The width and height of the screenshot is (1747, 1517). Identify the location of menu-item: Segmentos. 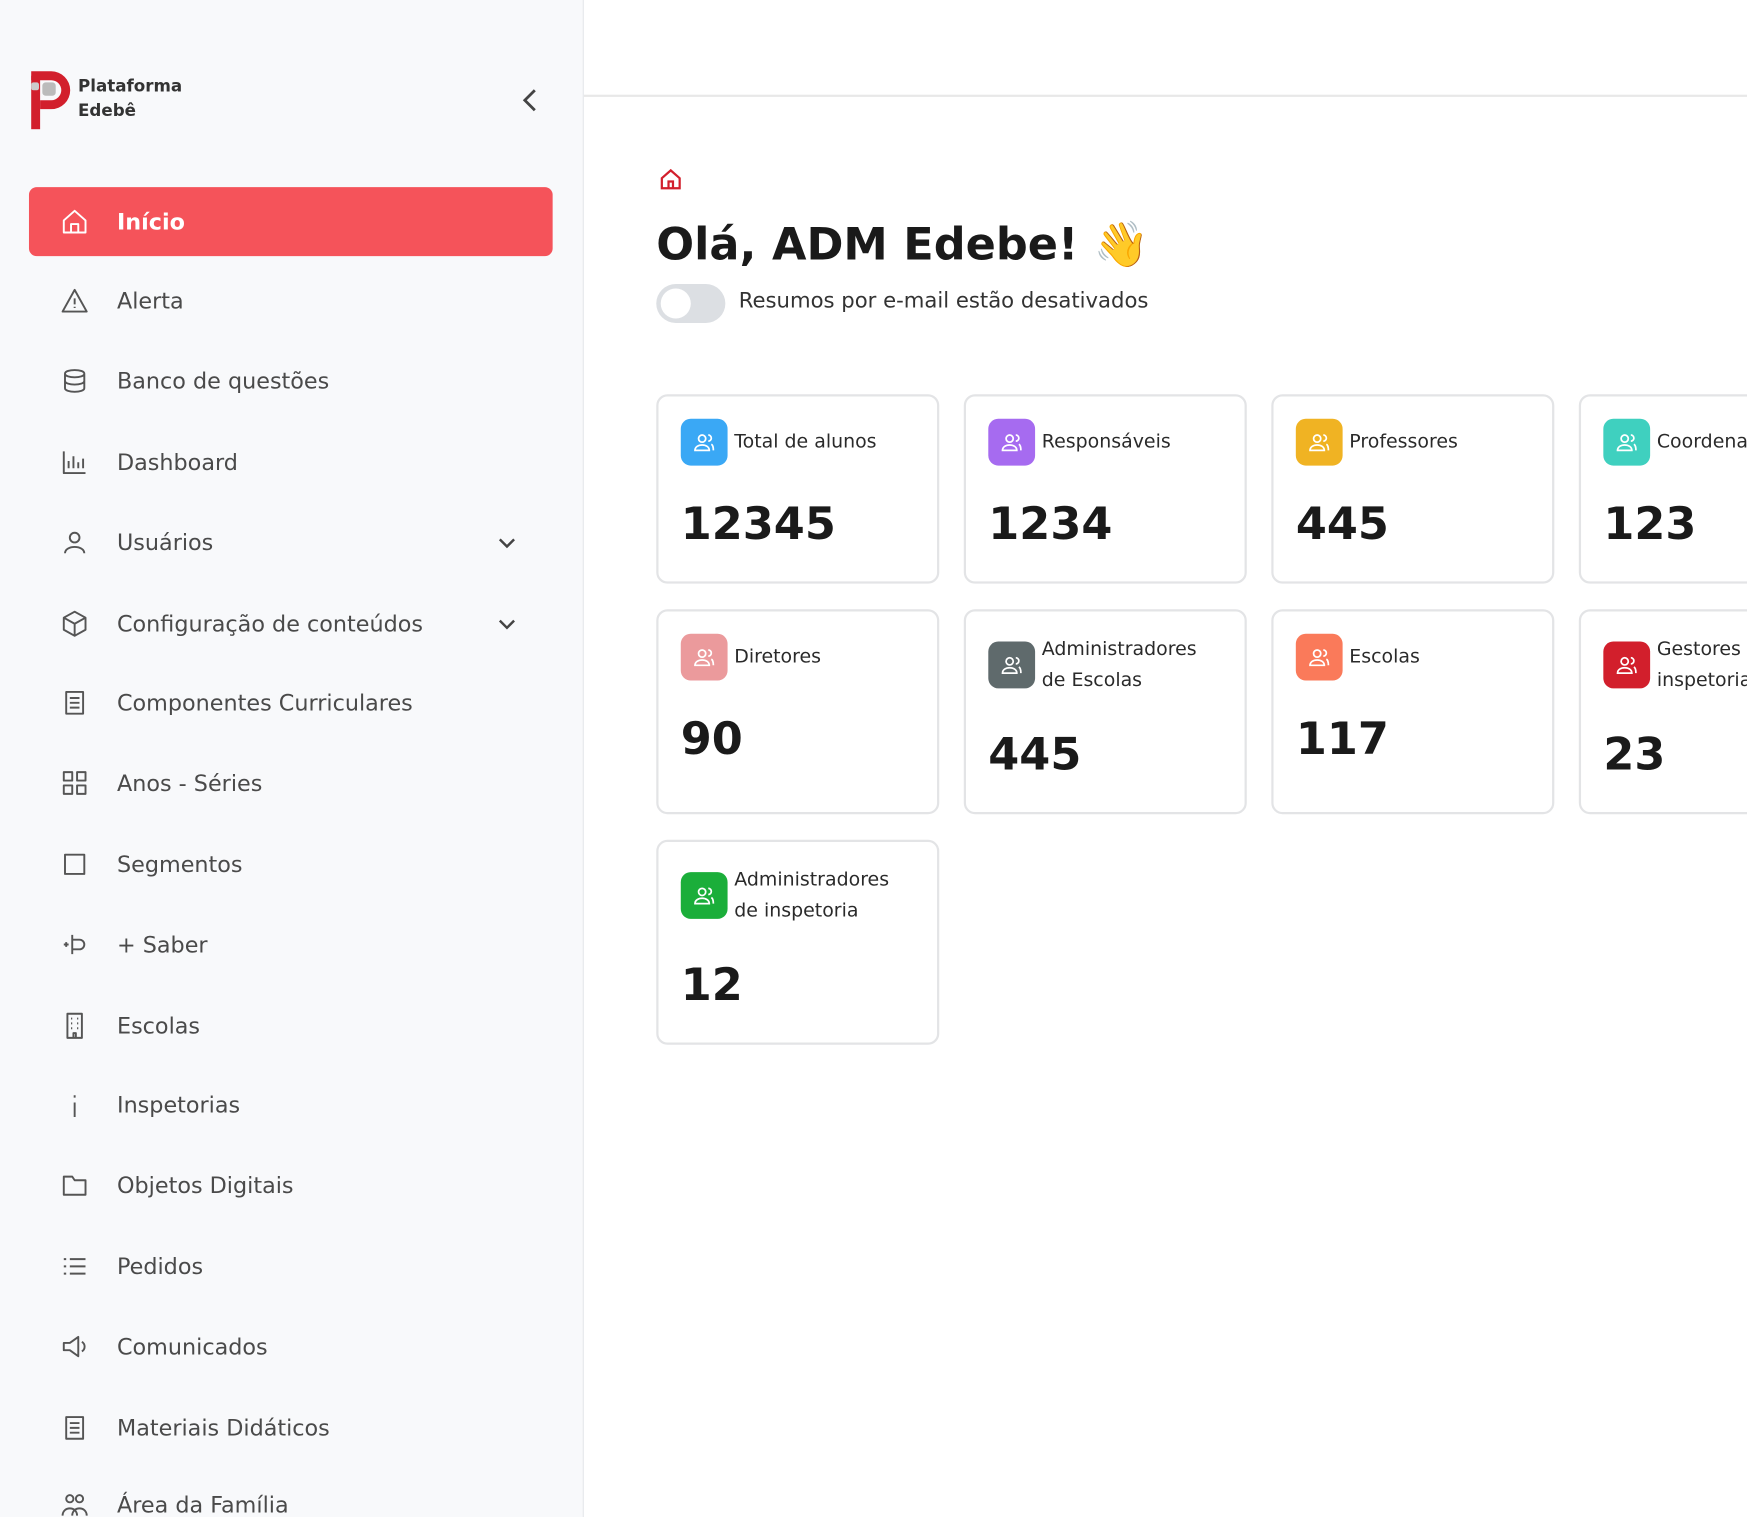
(291, 864).